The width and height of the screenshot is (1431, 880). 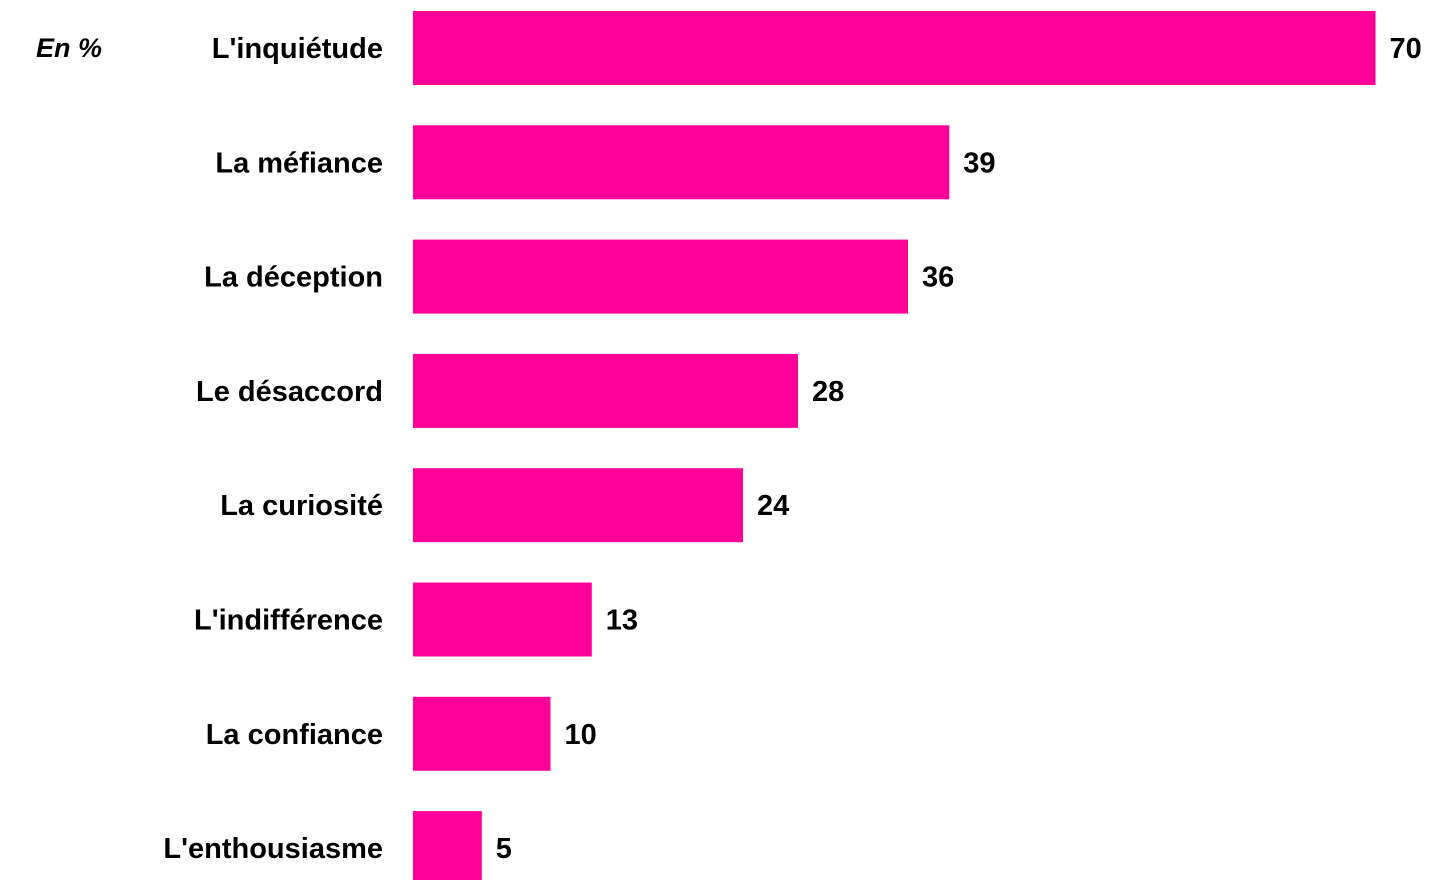 What do you see at coordinates (293, 278) in the screenshot?
I see `category-label-2: La déception` at bounding box center [293, 278].